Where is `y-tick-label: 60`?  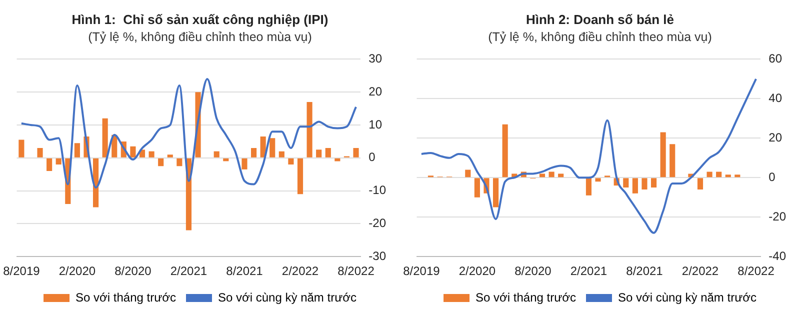 y-tick-label: 60 is located at coordinates (775, 59).